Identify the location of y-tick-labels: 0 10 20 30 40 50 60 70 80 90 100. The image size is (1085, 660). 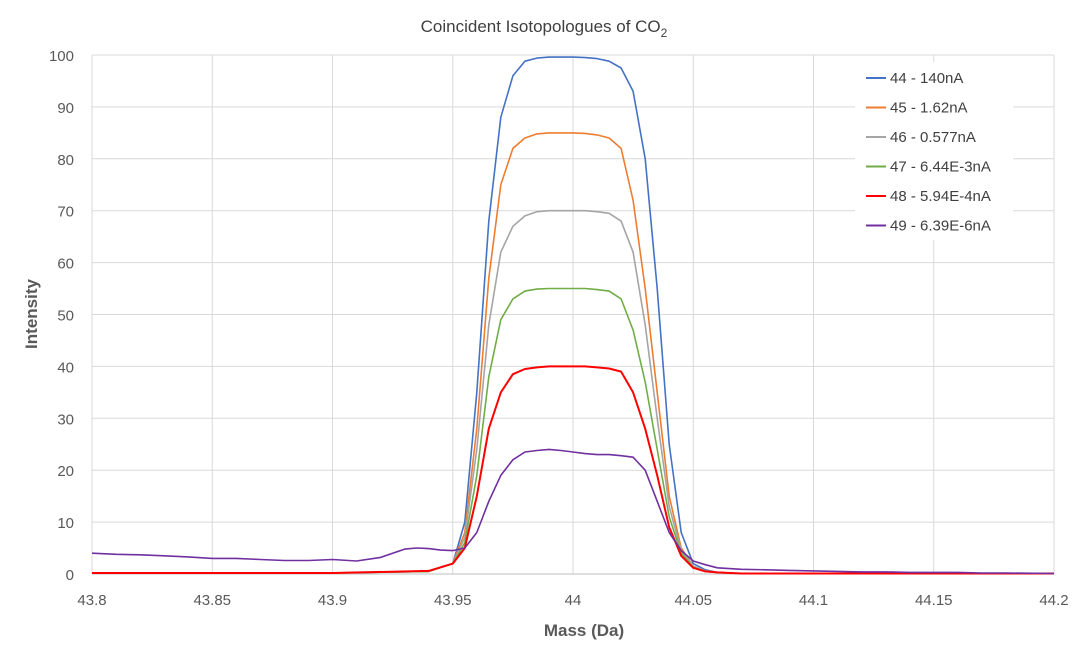
(61, 316).